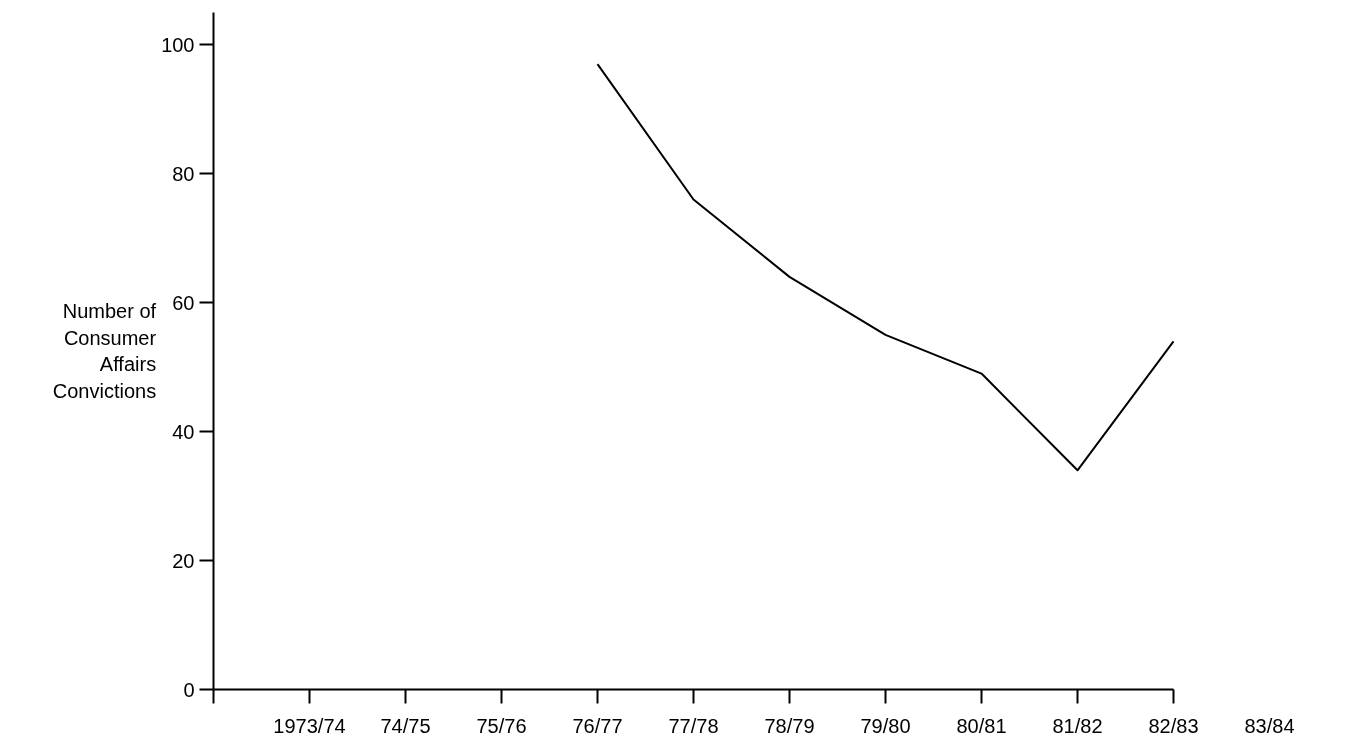  I want to click on y-axis-title: Number of Consumer Affairs Convictions, so click(104, 351).